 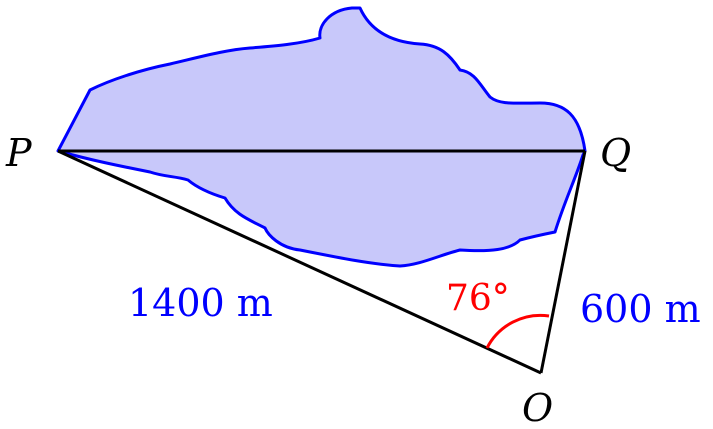 What do you see at coordinates (640, 309) in the screenshot?
I see `side-qo-length: 600 m` at bounding box center [640, 309].